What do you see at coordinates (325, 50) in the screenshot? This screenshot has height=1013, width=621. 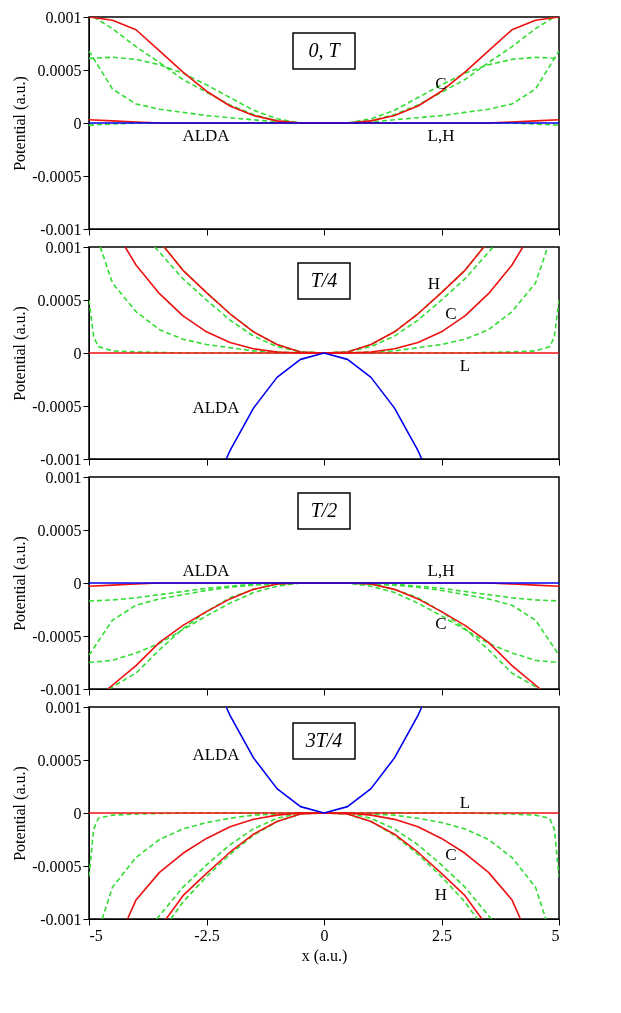 I see `annotation: 0, T` at bounding box center [325, 50].